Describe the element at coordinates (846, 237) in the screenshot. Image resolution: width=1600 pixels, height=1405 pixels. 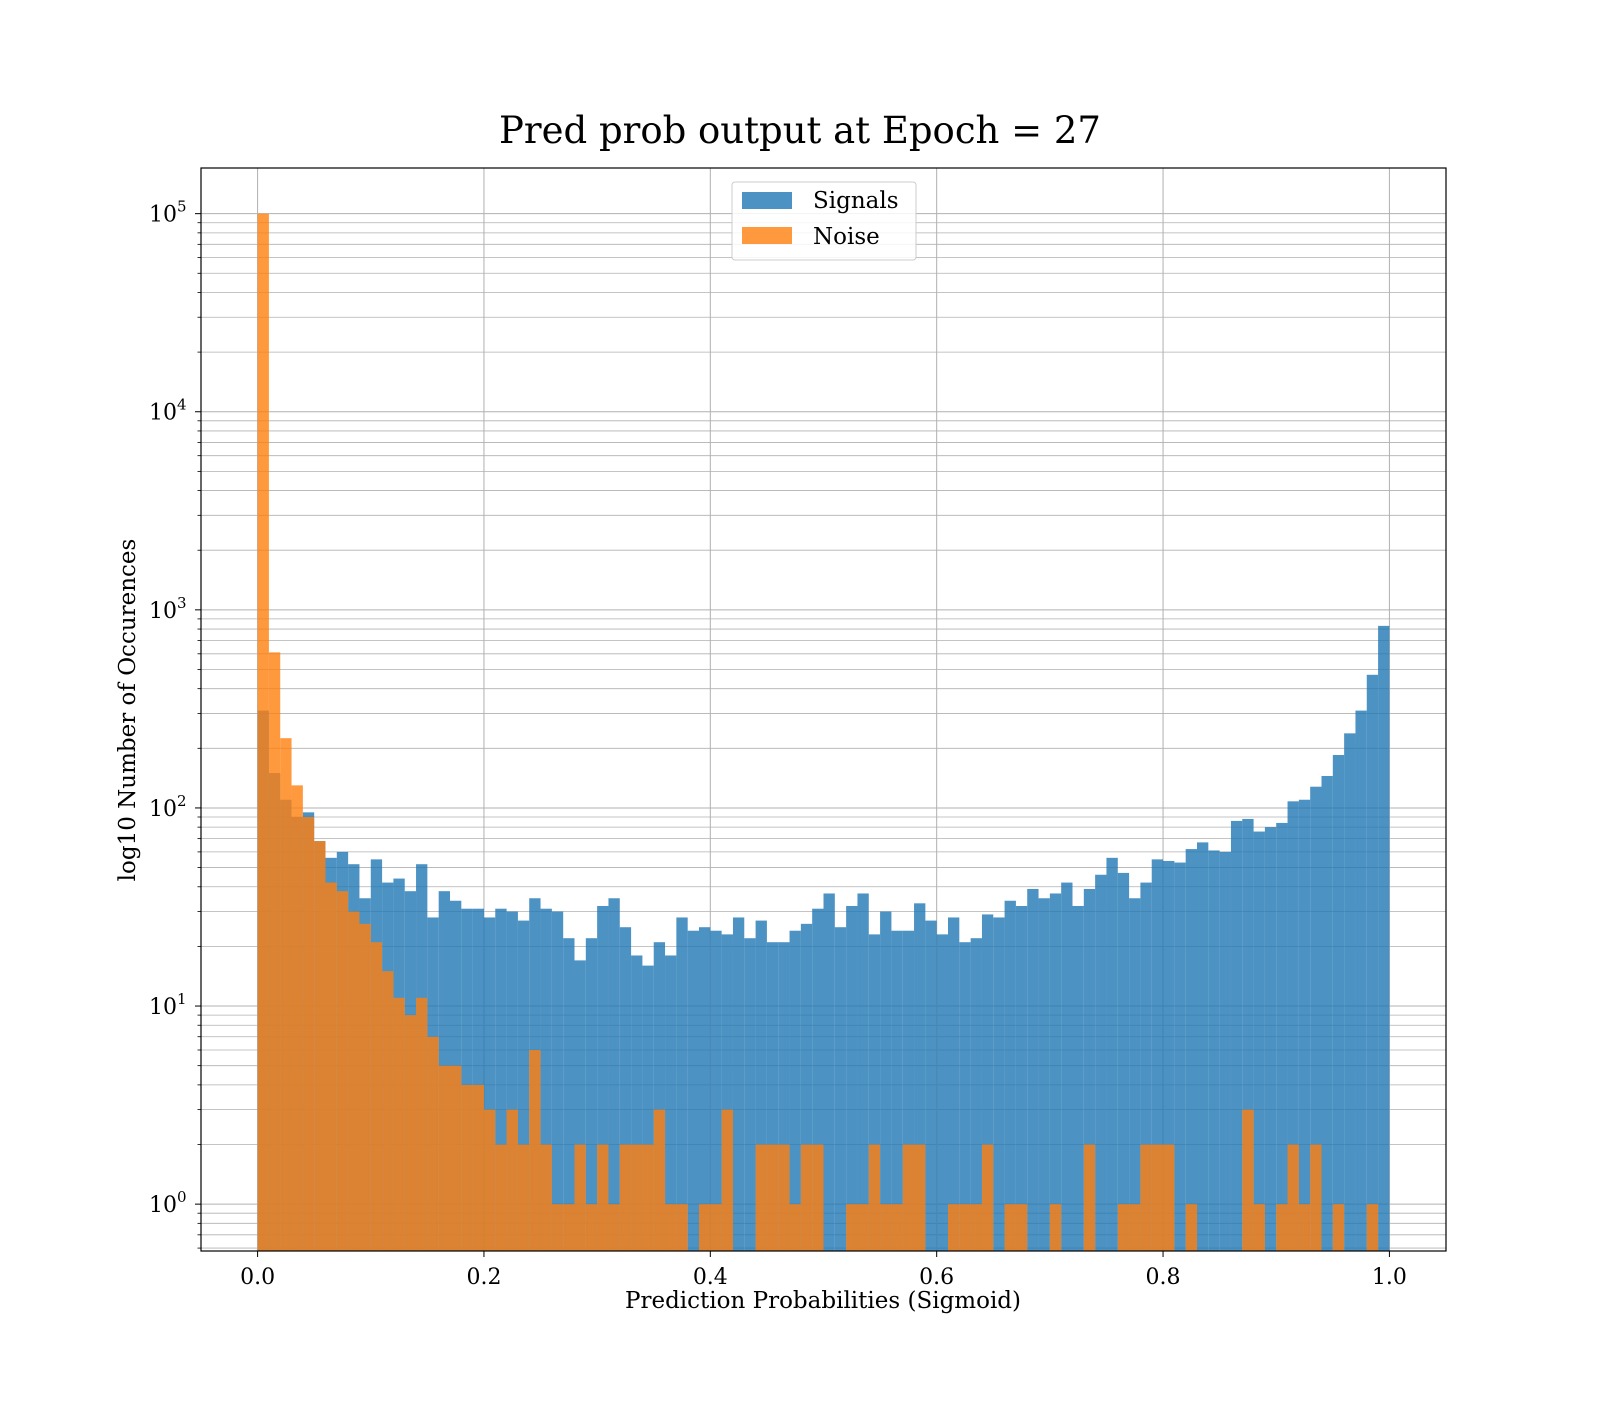
I see `legend-label-noise: Noise` at that location.